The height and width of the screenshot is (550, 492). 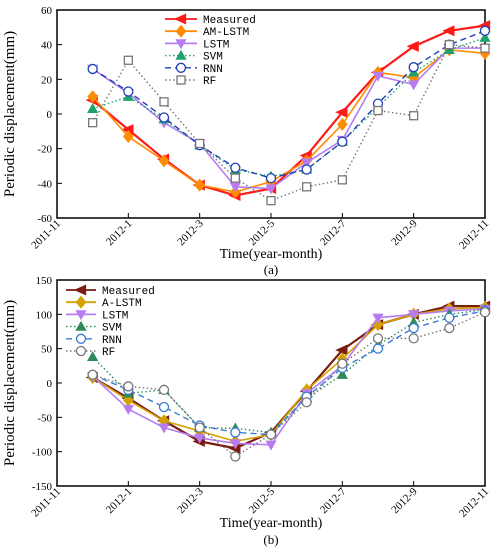 I want to click on chart-a-legend-label: RF, so click(x=209, y=82).